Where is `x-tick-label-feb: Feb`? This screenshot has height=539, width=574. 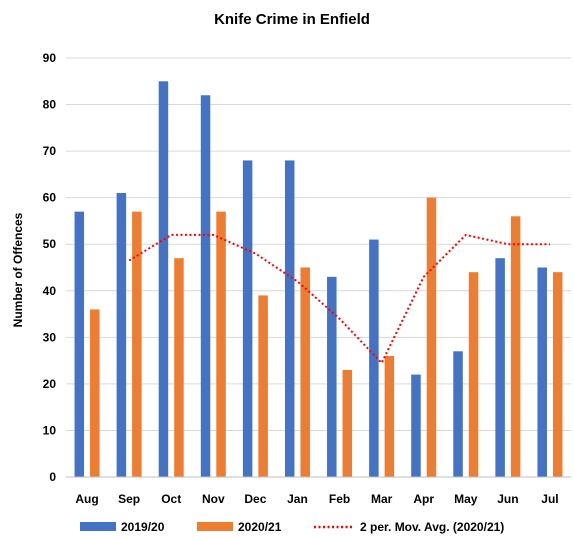 x-tick-label-feb: Feb is located at coordinates (339, 499).